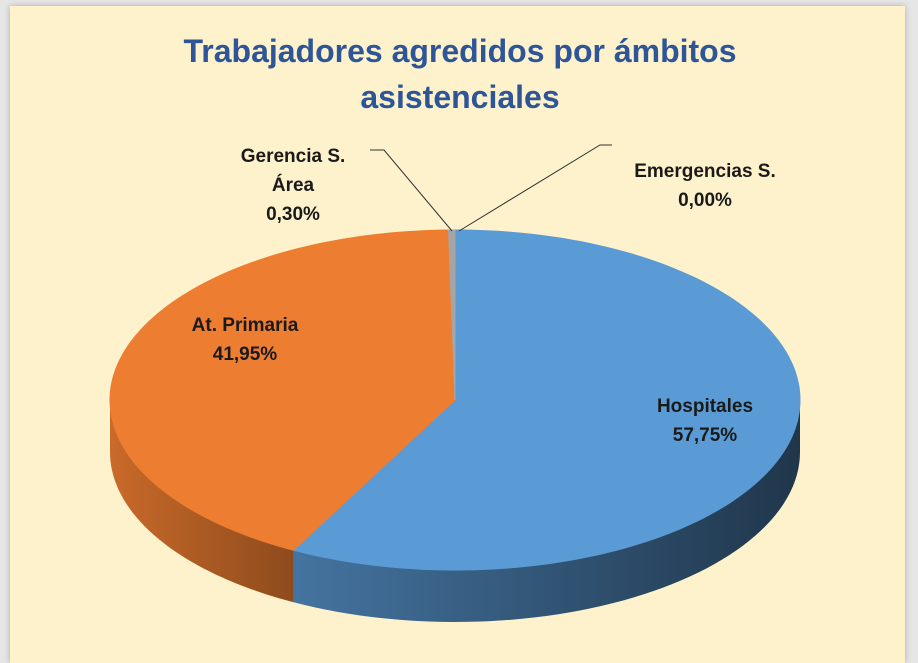 The height and width of the screenshot is (663, 918). Describe the element at coordinates (705, 171) in the screenshot. I see `category-label: Emergencias S.` at that location.